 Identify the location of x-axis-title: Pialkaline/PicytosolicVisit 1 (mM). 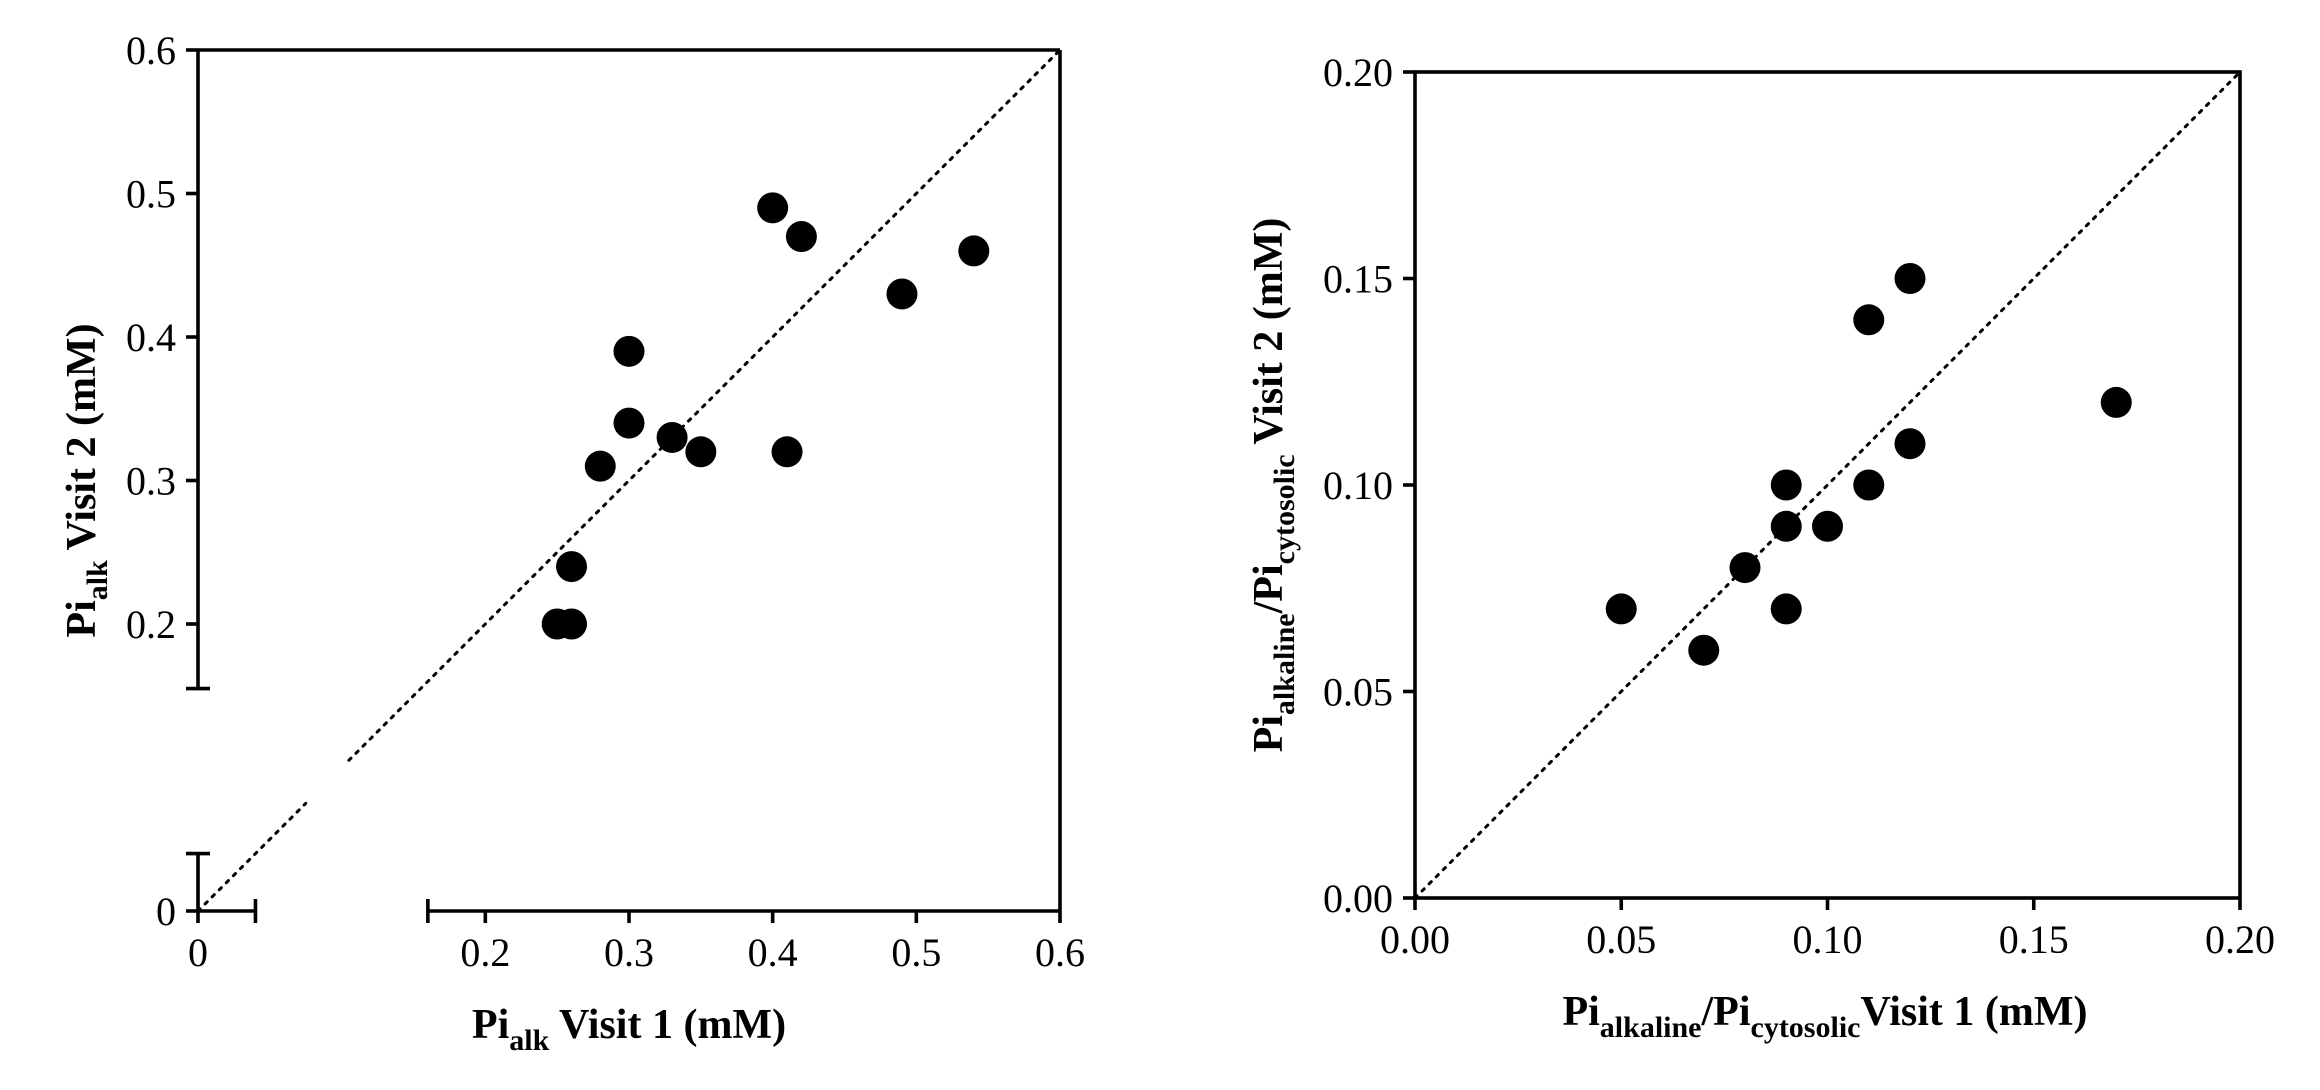
(1824, 1016).